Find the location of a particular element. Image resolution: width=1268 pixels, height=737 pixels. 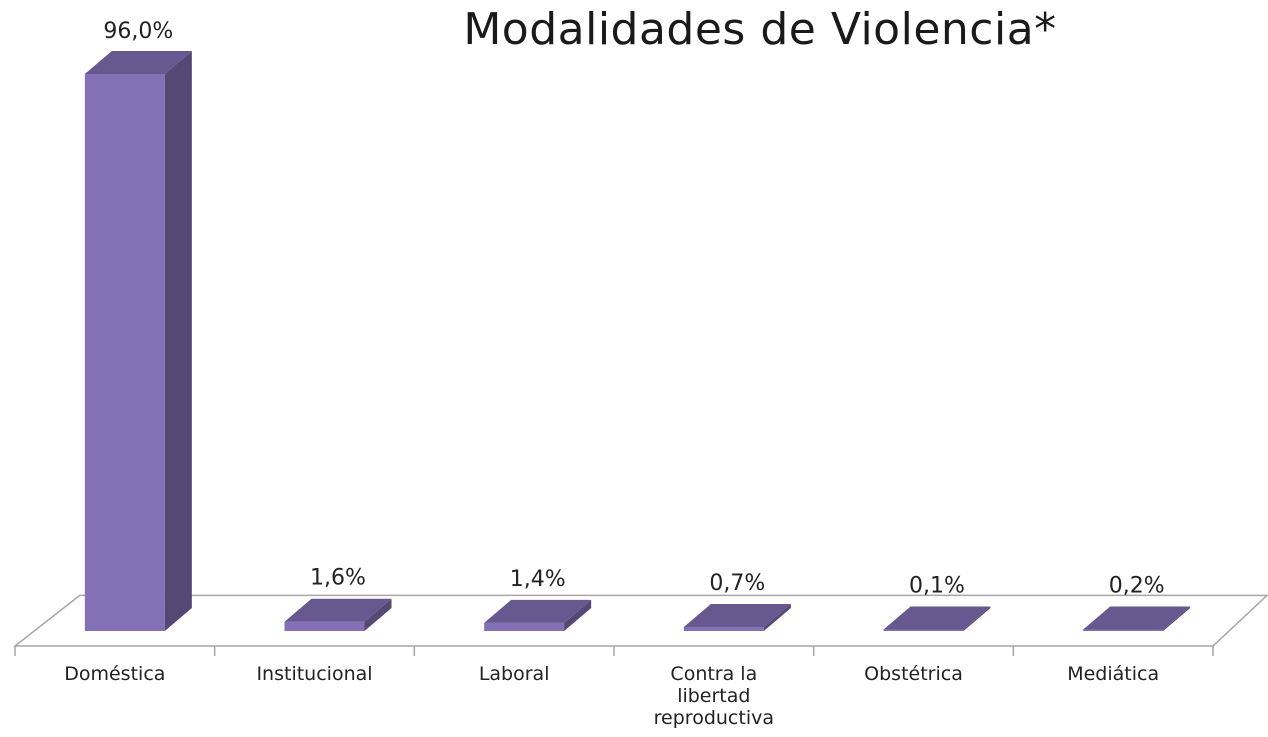

chart-floor is located at coordinates (640, 625).